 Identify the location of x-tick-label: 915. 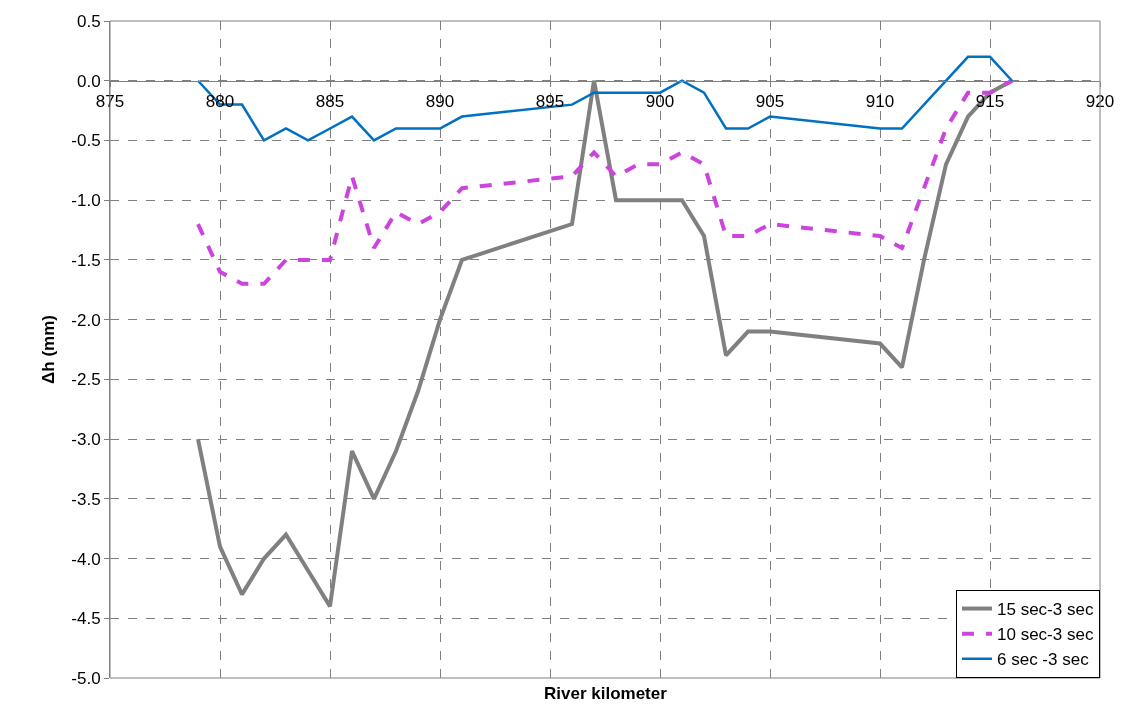
(990, 102).